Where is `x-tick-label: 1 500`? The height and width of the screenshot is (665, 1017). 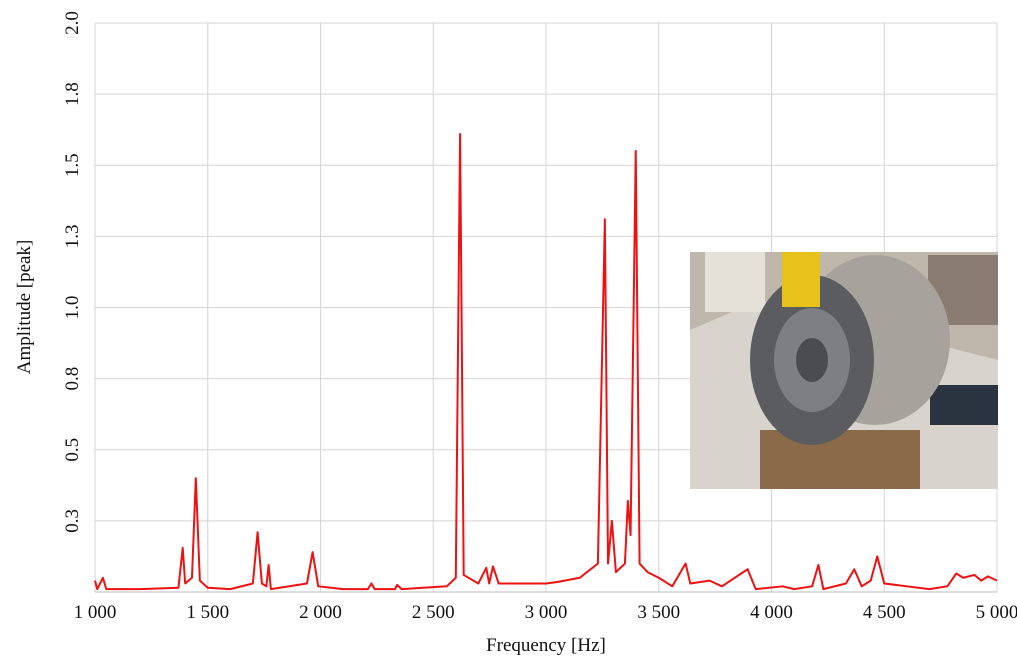 x-tick-label: 1 500 is located at coordinates (207, 612).